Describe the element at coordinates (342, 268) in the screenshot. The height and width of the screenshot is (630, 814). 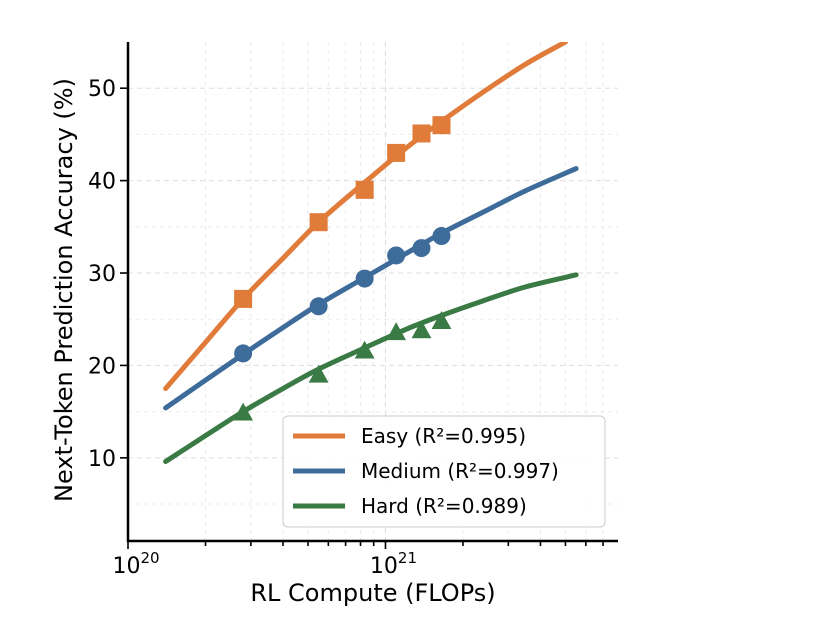
I see `data-markers` at that location.